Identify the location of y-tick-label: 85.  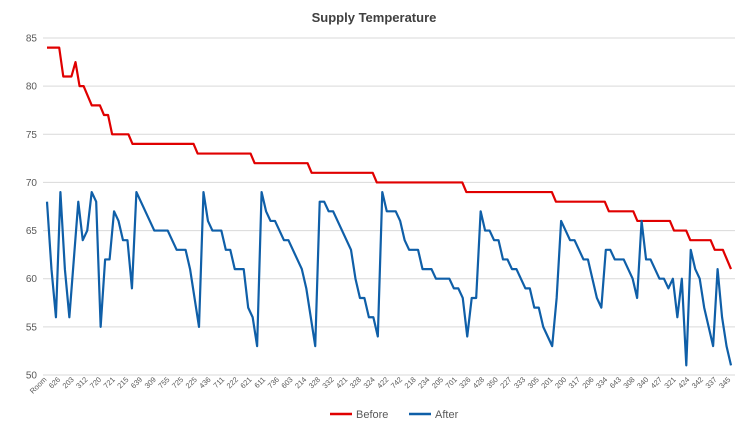
(32, 39).